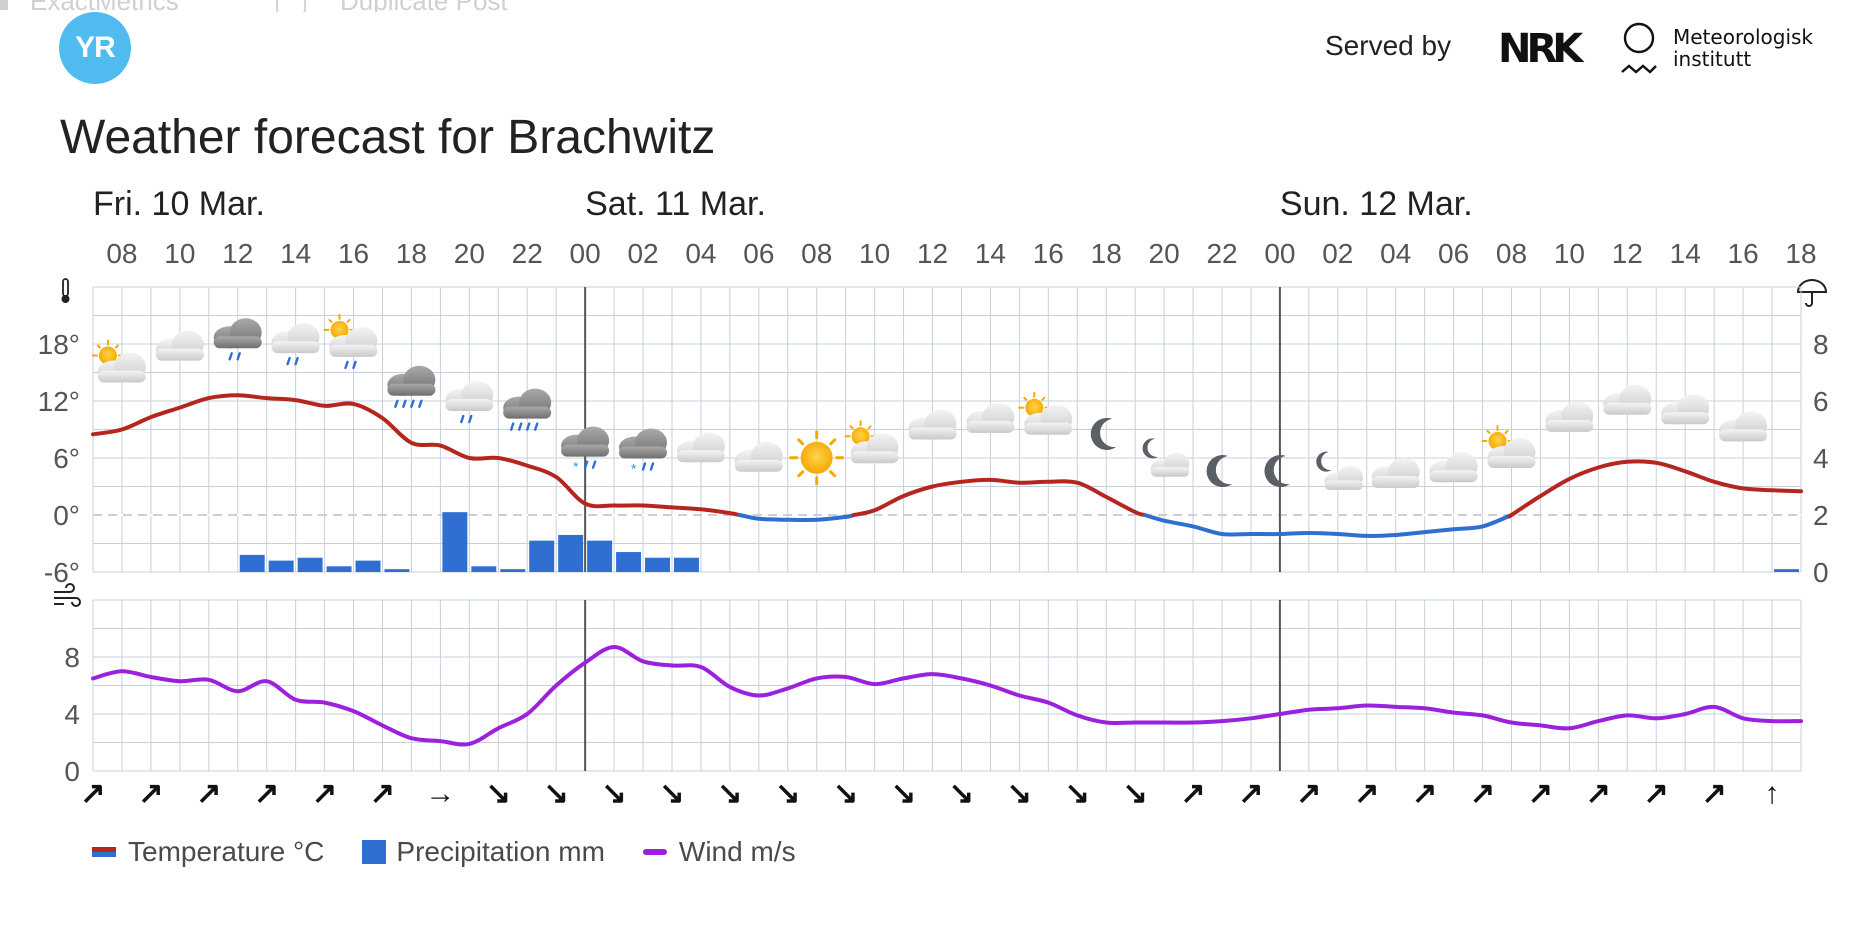  I want to click on legend-precipitation-label: Precipitation mm, so click(500, 851).